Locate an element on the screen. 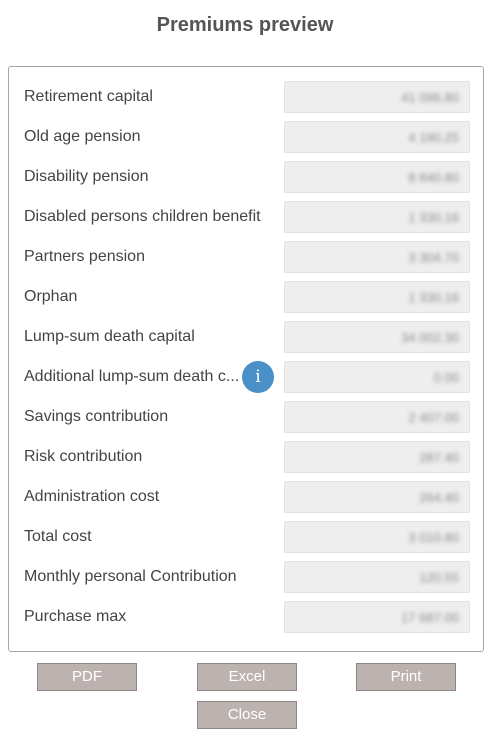 Image resolution: width=490 pixels, height=736 pixels. print-button: Print is located at coordinates (406, 677).